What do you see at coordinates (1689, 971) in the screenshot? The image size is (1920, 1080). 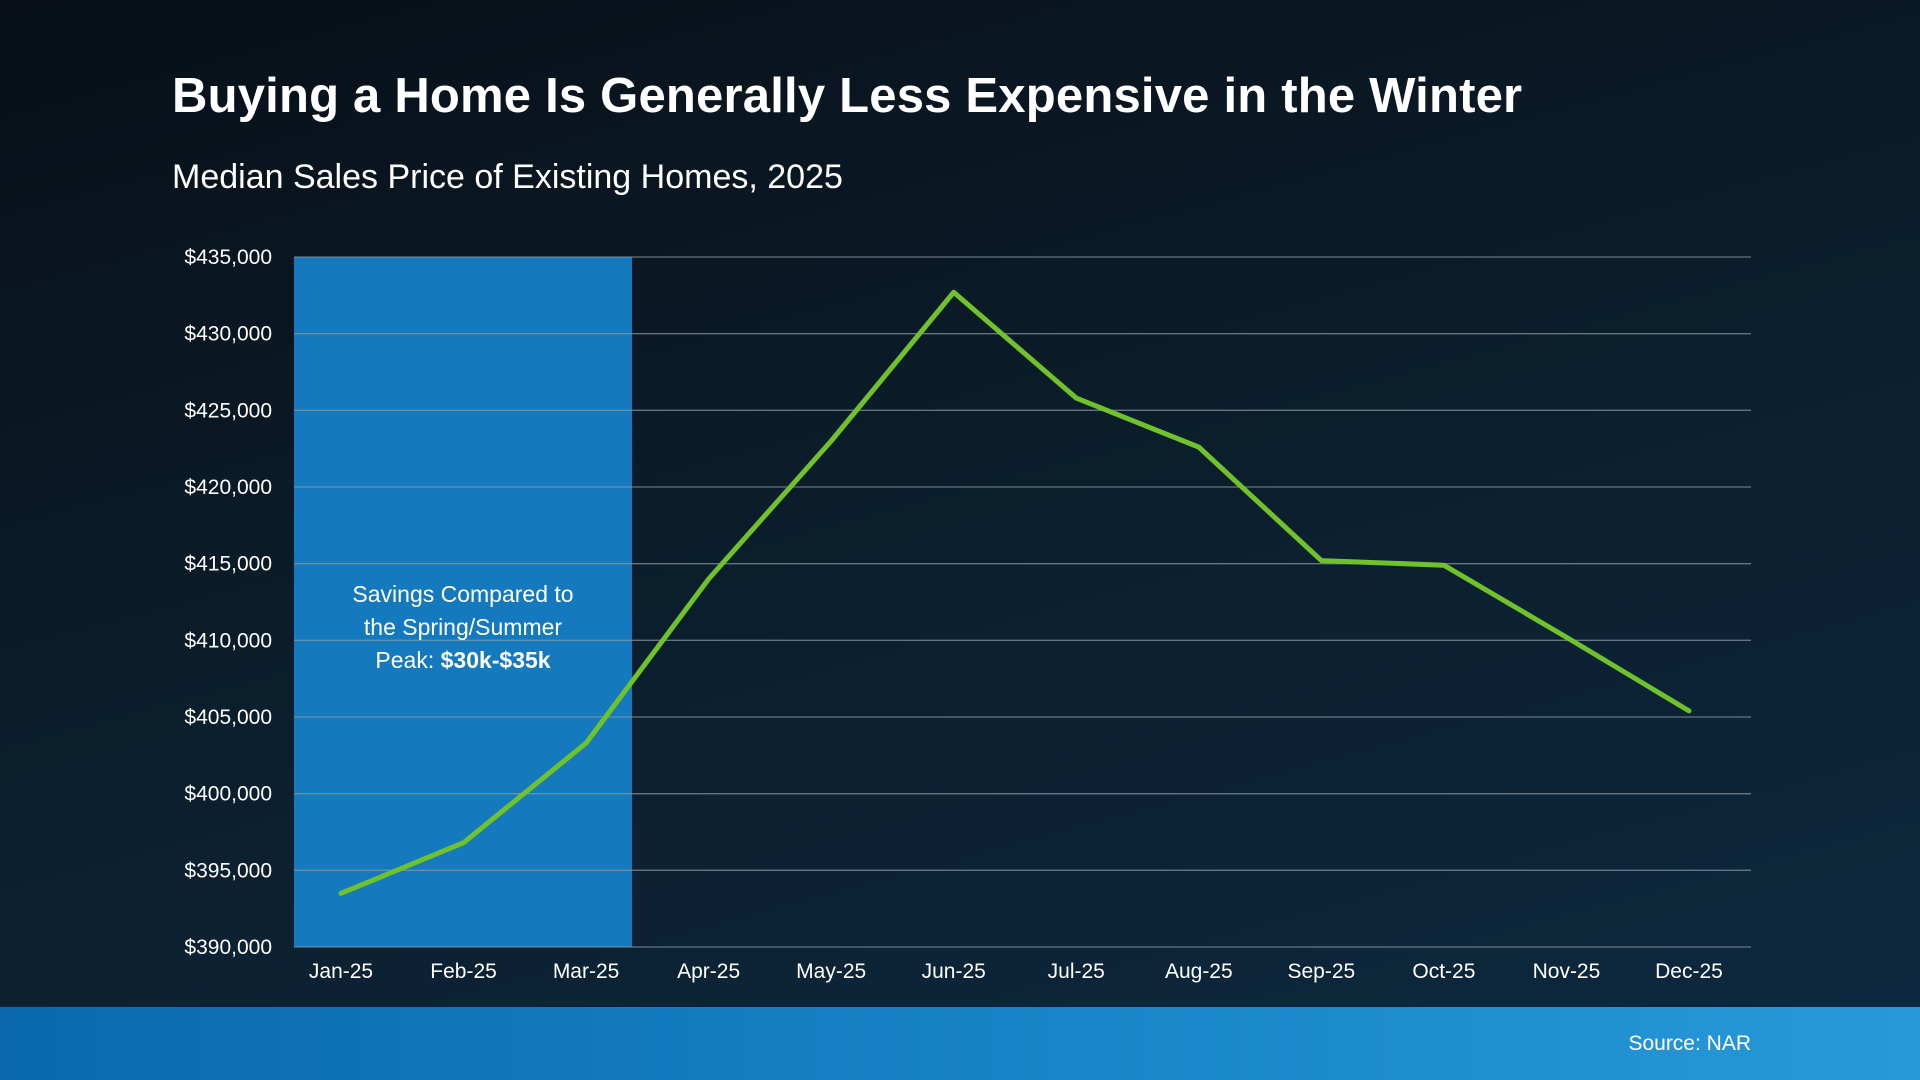 I see `x-tick-label: Dec-25` at bounding box center [1689, 971].